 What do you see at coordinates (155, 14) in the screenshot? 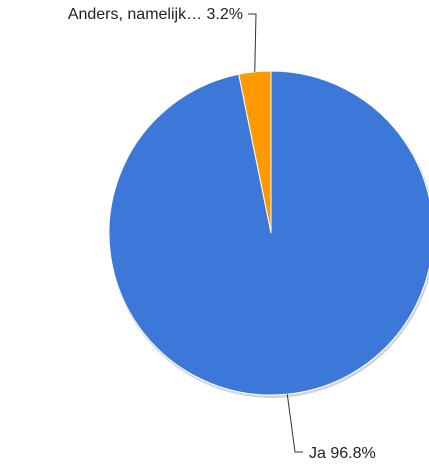
I see `slice-label-anders: Anders, namelijk… 3.2%` at bounding box center [155, 14].